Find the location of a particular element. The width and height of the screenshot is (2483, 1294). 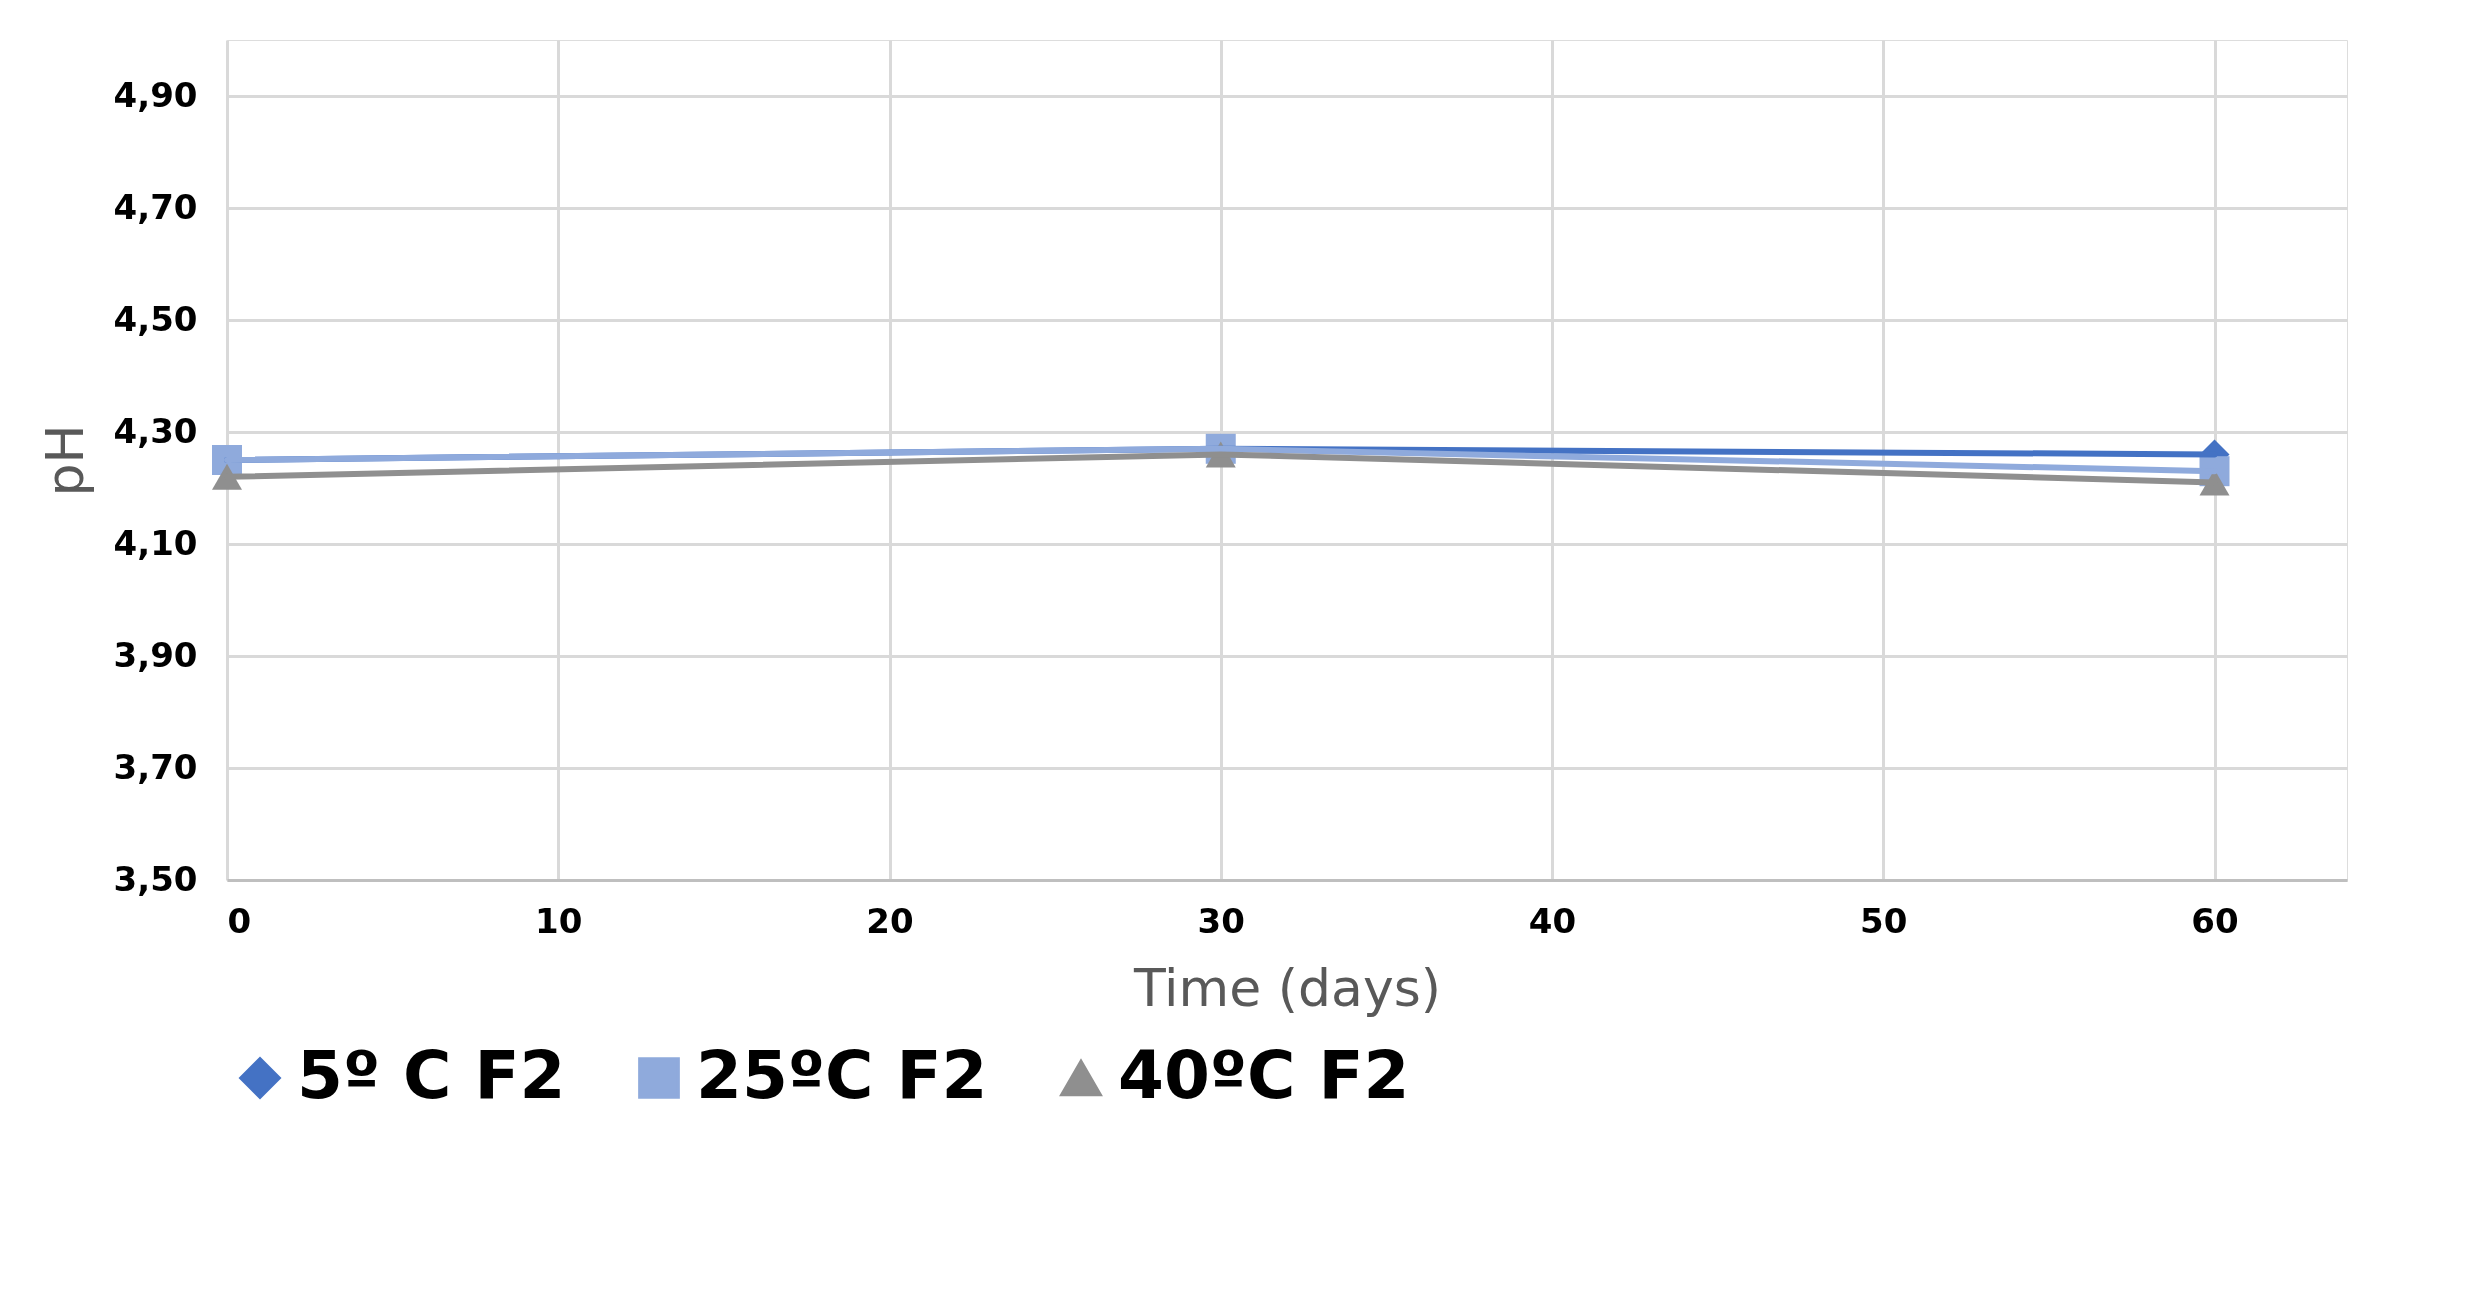

x-tick-label: 30 is located at coordinates (1221, 920).